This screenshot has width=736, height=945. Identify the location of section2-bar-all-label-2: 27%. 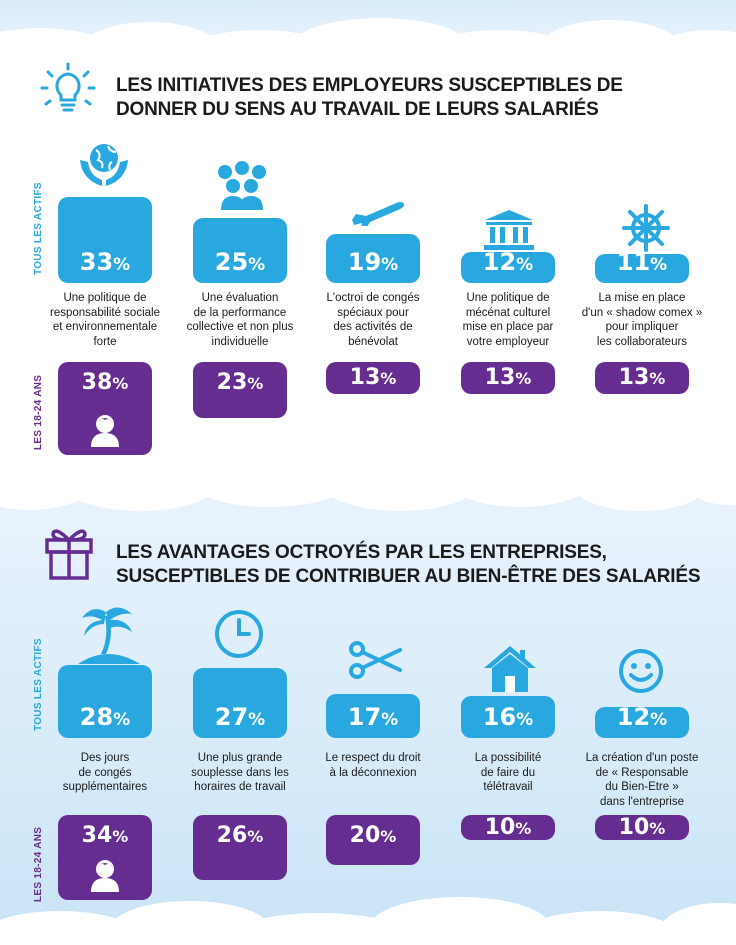
(240, 716).